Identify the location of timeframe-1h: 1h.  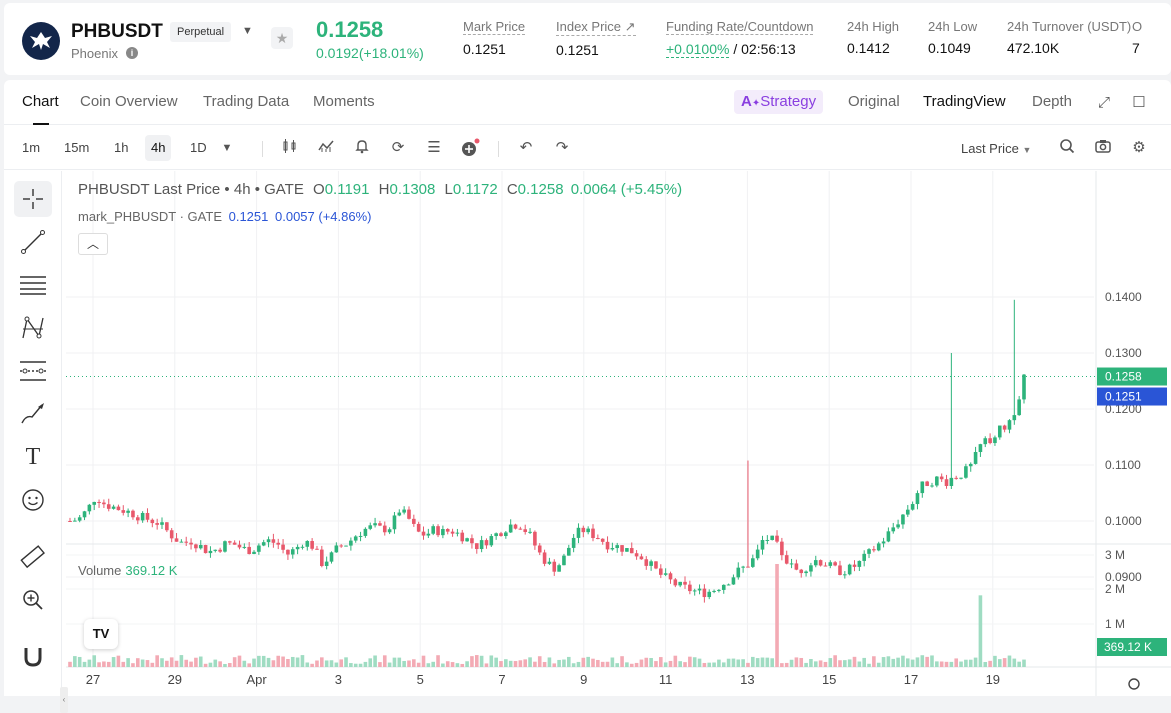
(121, 147).